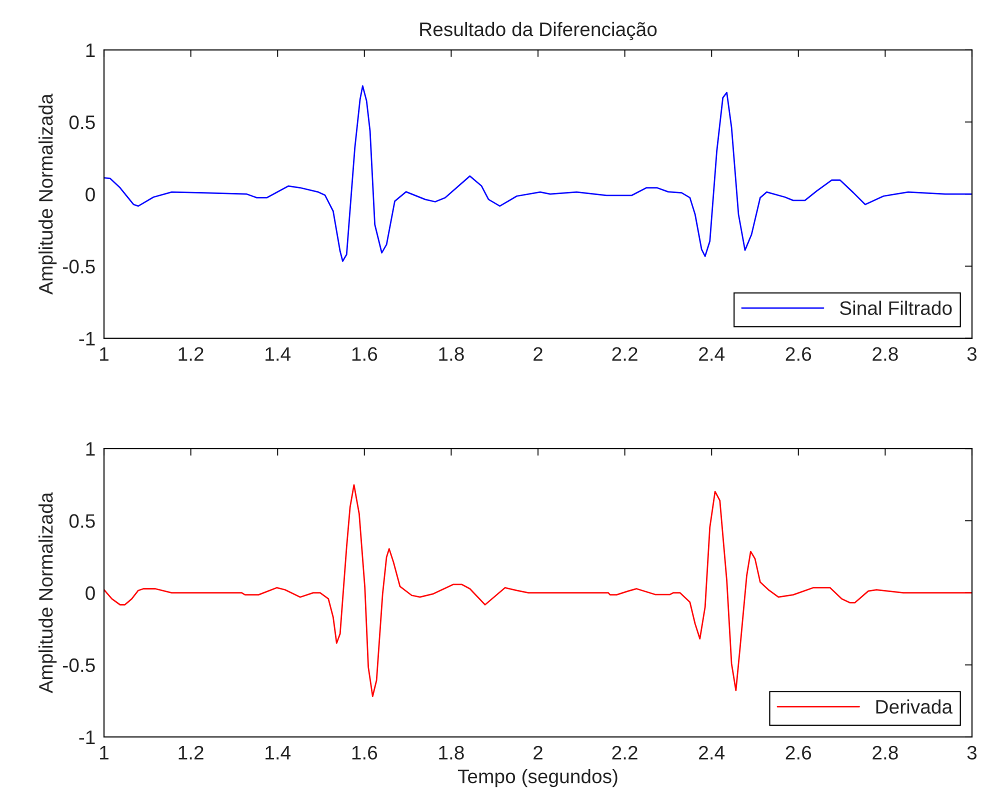 This screenshot has width=984, height=805. I want to click on legend-label: Sinal Filtrado, so click(896, 308).